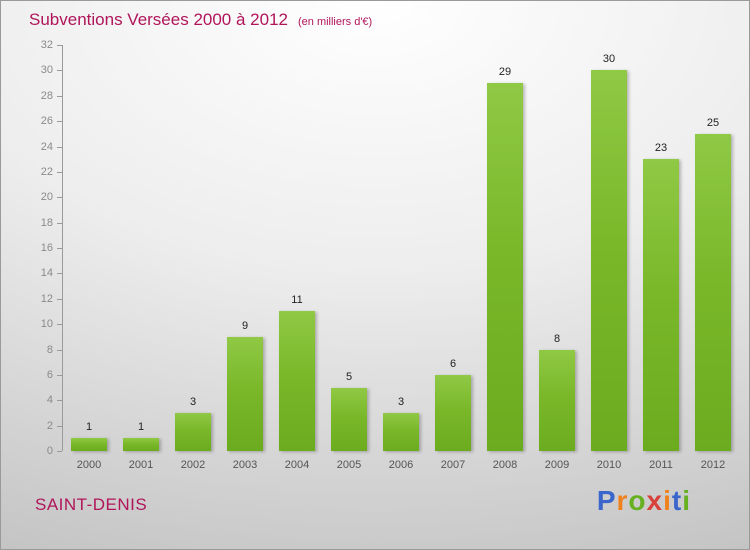 This screenshot has width=750, height=550. Describe the element at coordinates (46, 248) in the screenshot. I see `y-tick-label: 16` at that location.